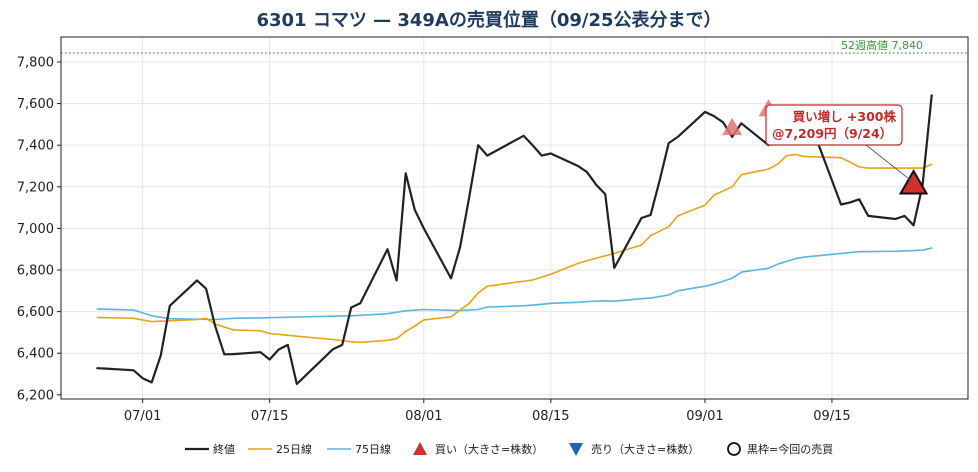 This screenshot has width=978, height=472. What do you see at coordinates (550, 416) in the screenshot?
I see `x-tick-label: 08/15` at bounding box center [550, 416].